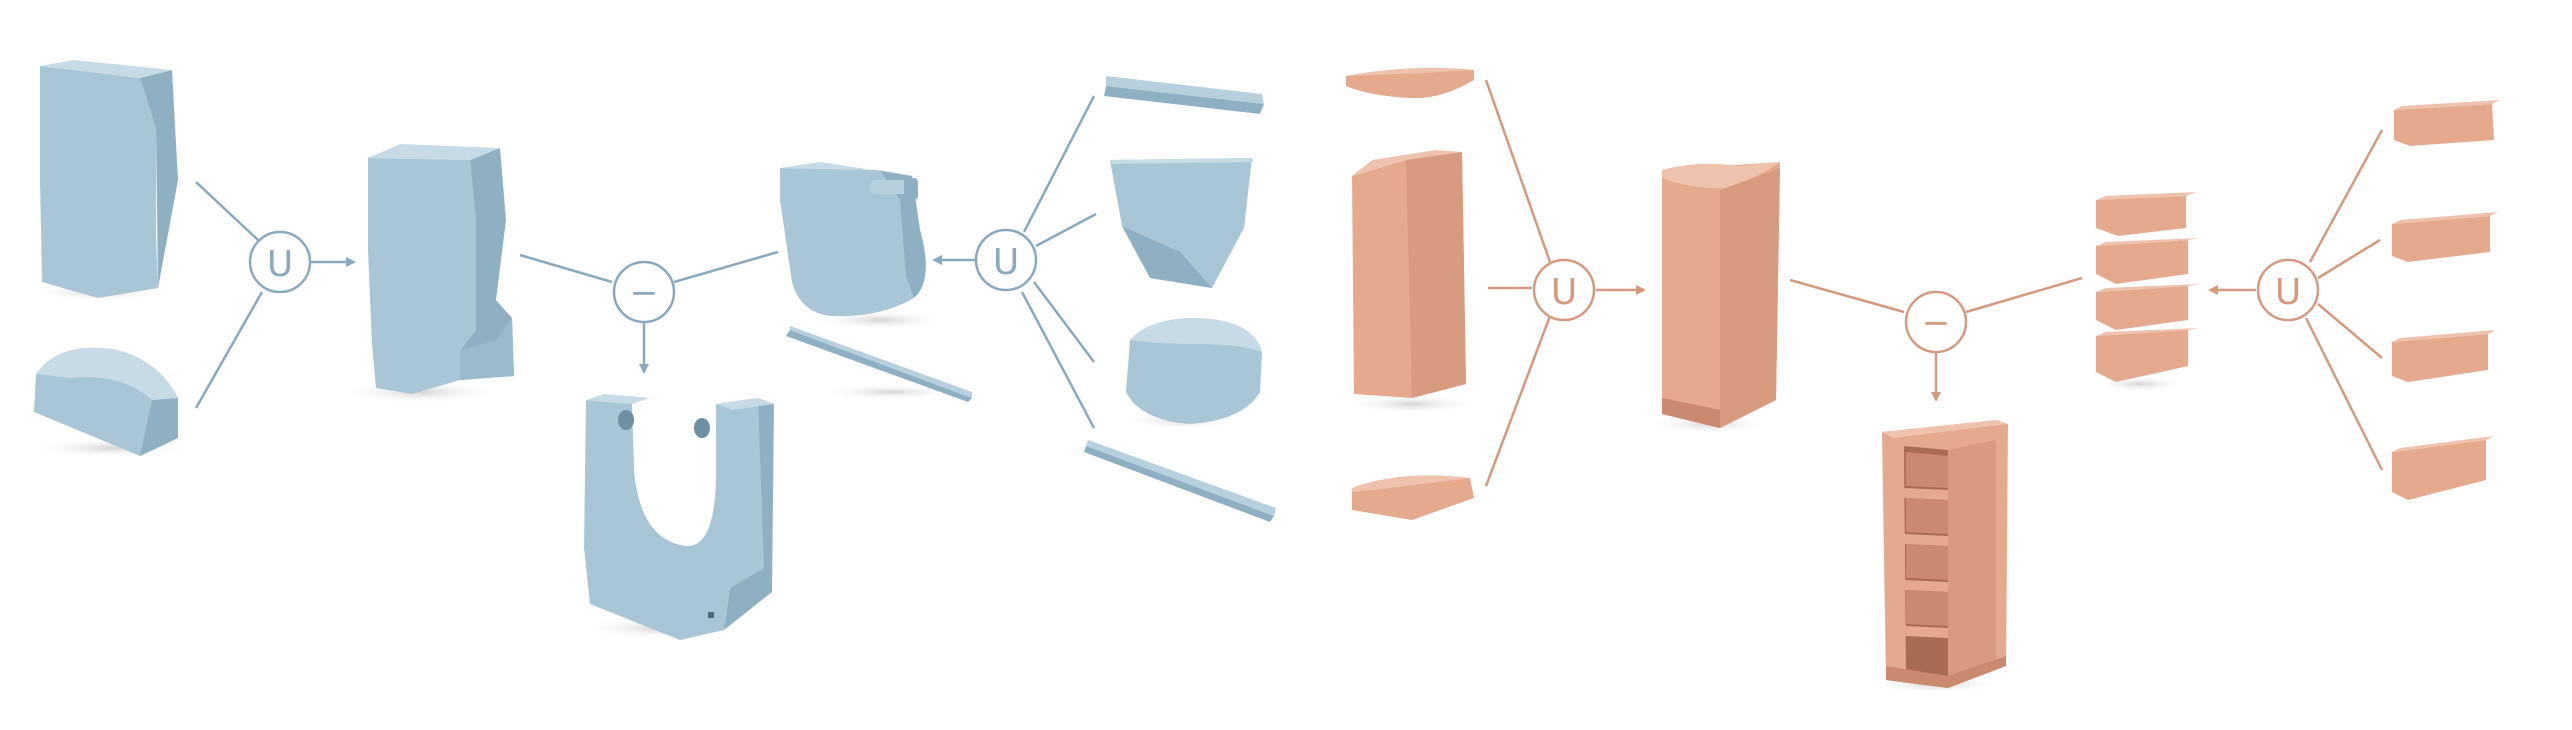  I want to click on orange-difference-operator: −, so click(1936, 322).